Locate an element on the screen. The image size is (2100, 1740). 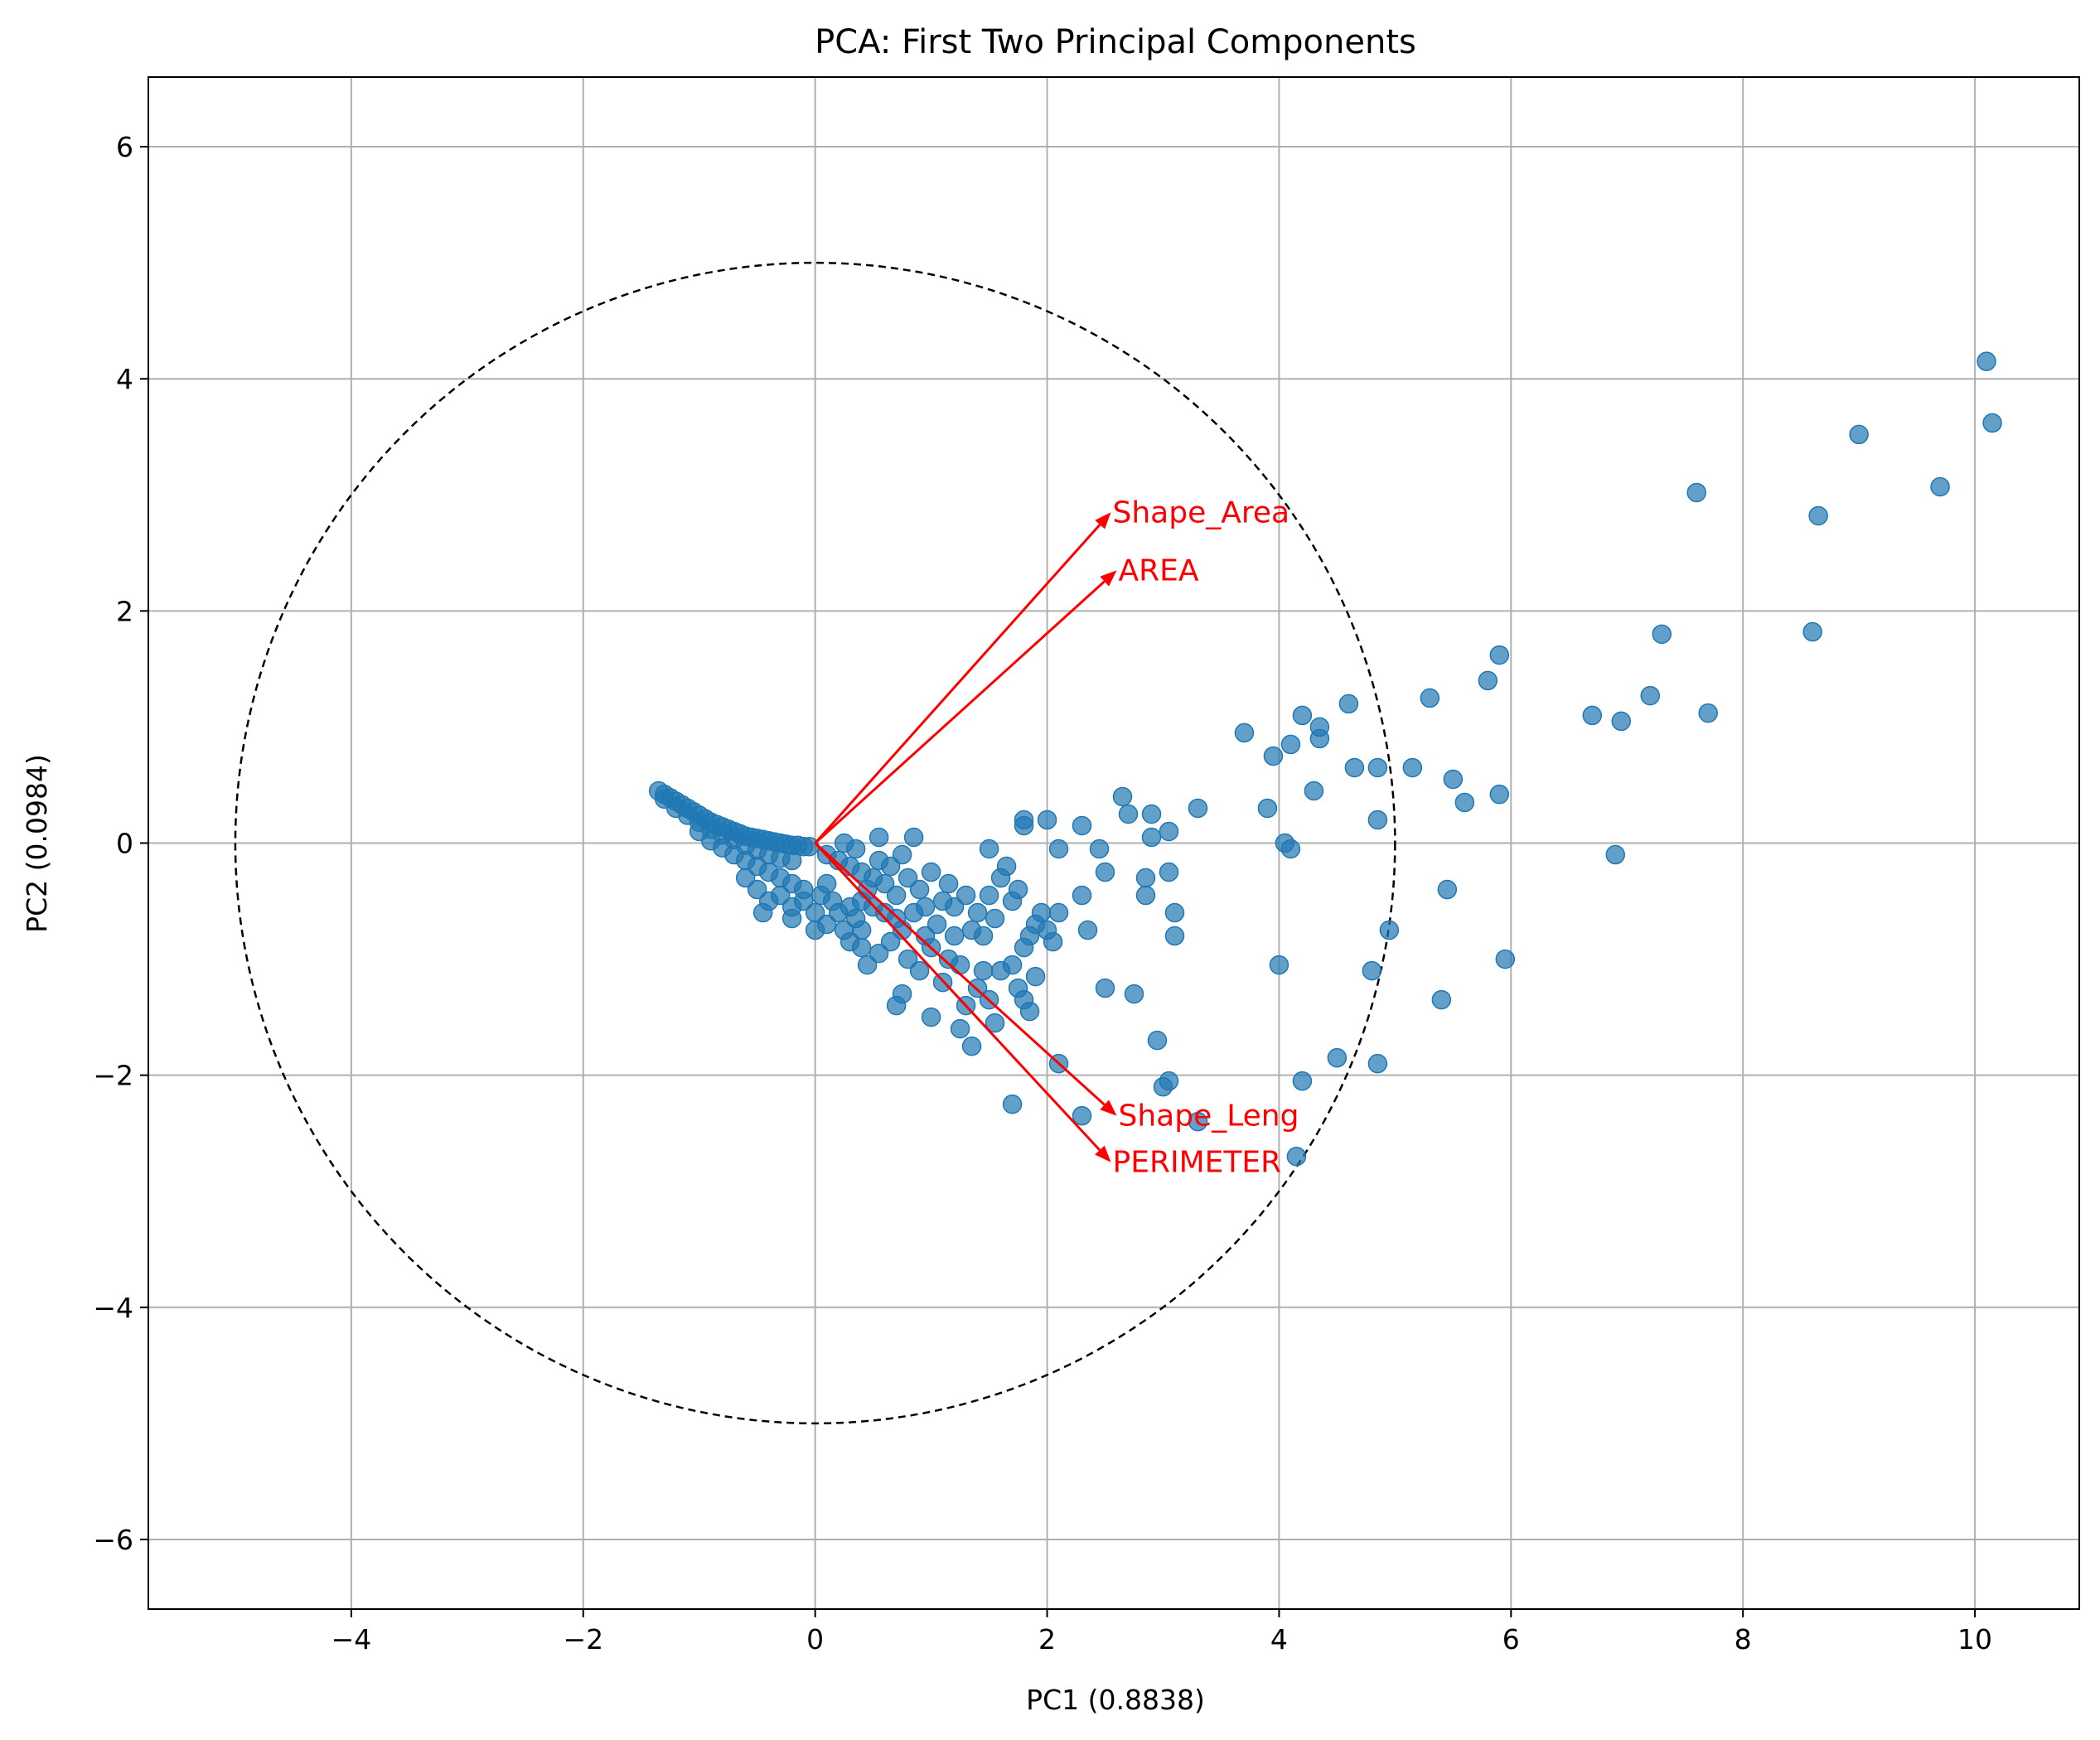
x-tick-label: 2 is located at coordinates (1047, 1639).